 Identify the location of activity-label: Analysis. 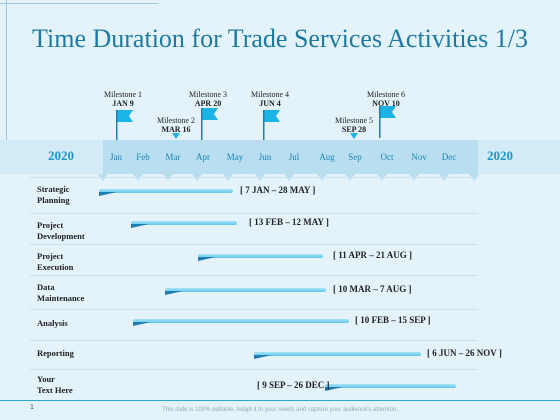
(52, 323).